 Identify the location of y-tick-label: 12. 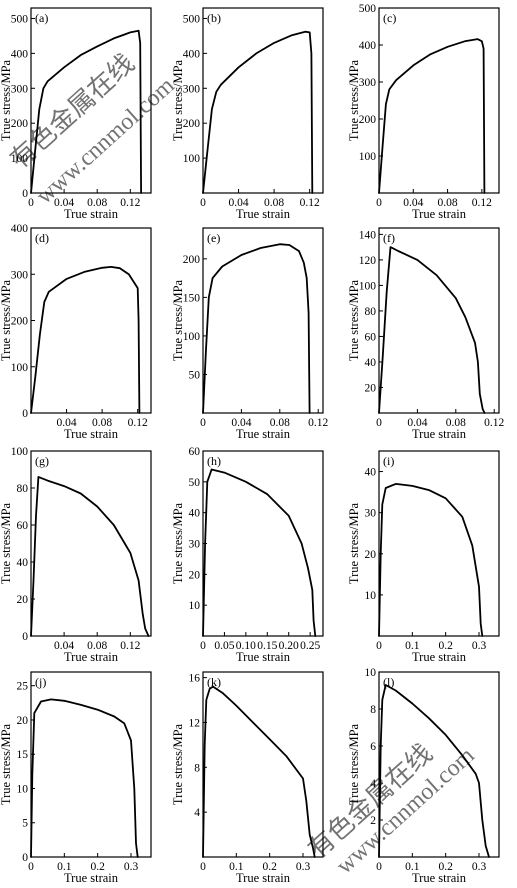
(195, 723).